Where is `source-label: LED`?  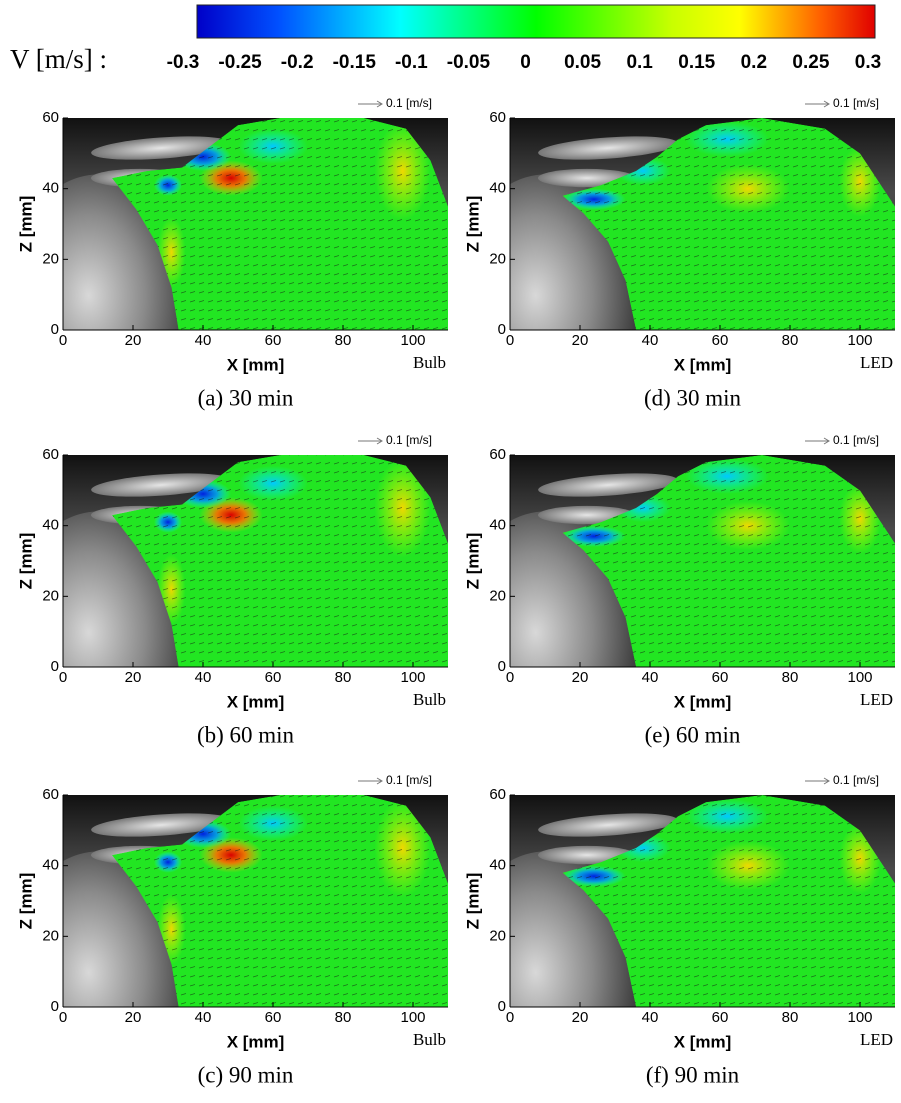
source-label: LED is located at coordinates (876, 699).